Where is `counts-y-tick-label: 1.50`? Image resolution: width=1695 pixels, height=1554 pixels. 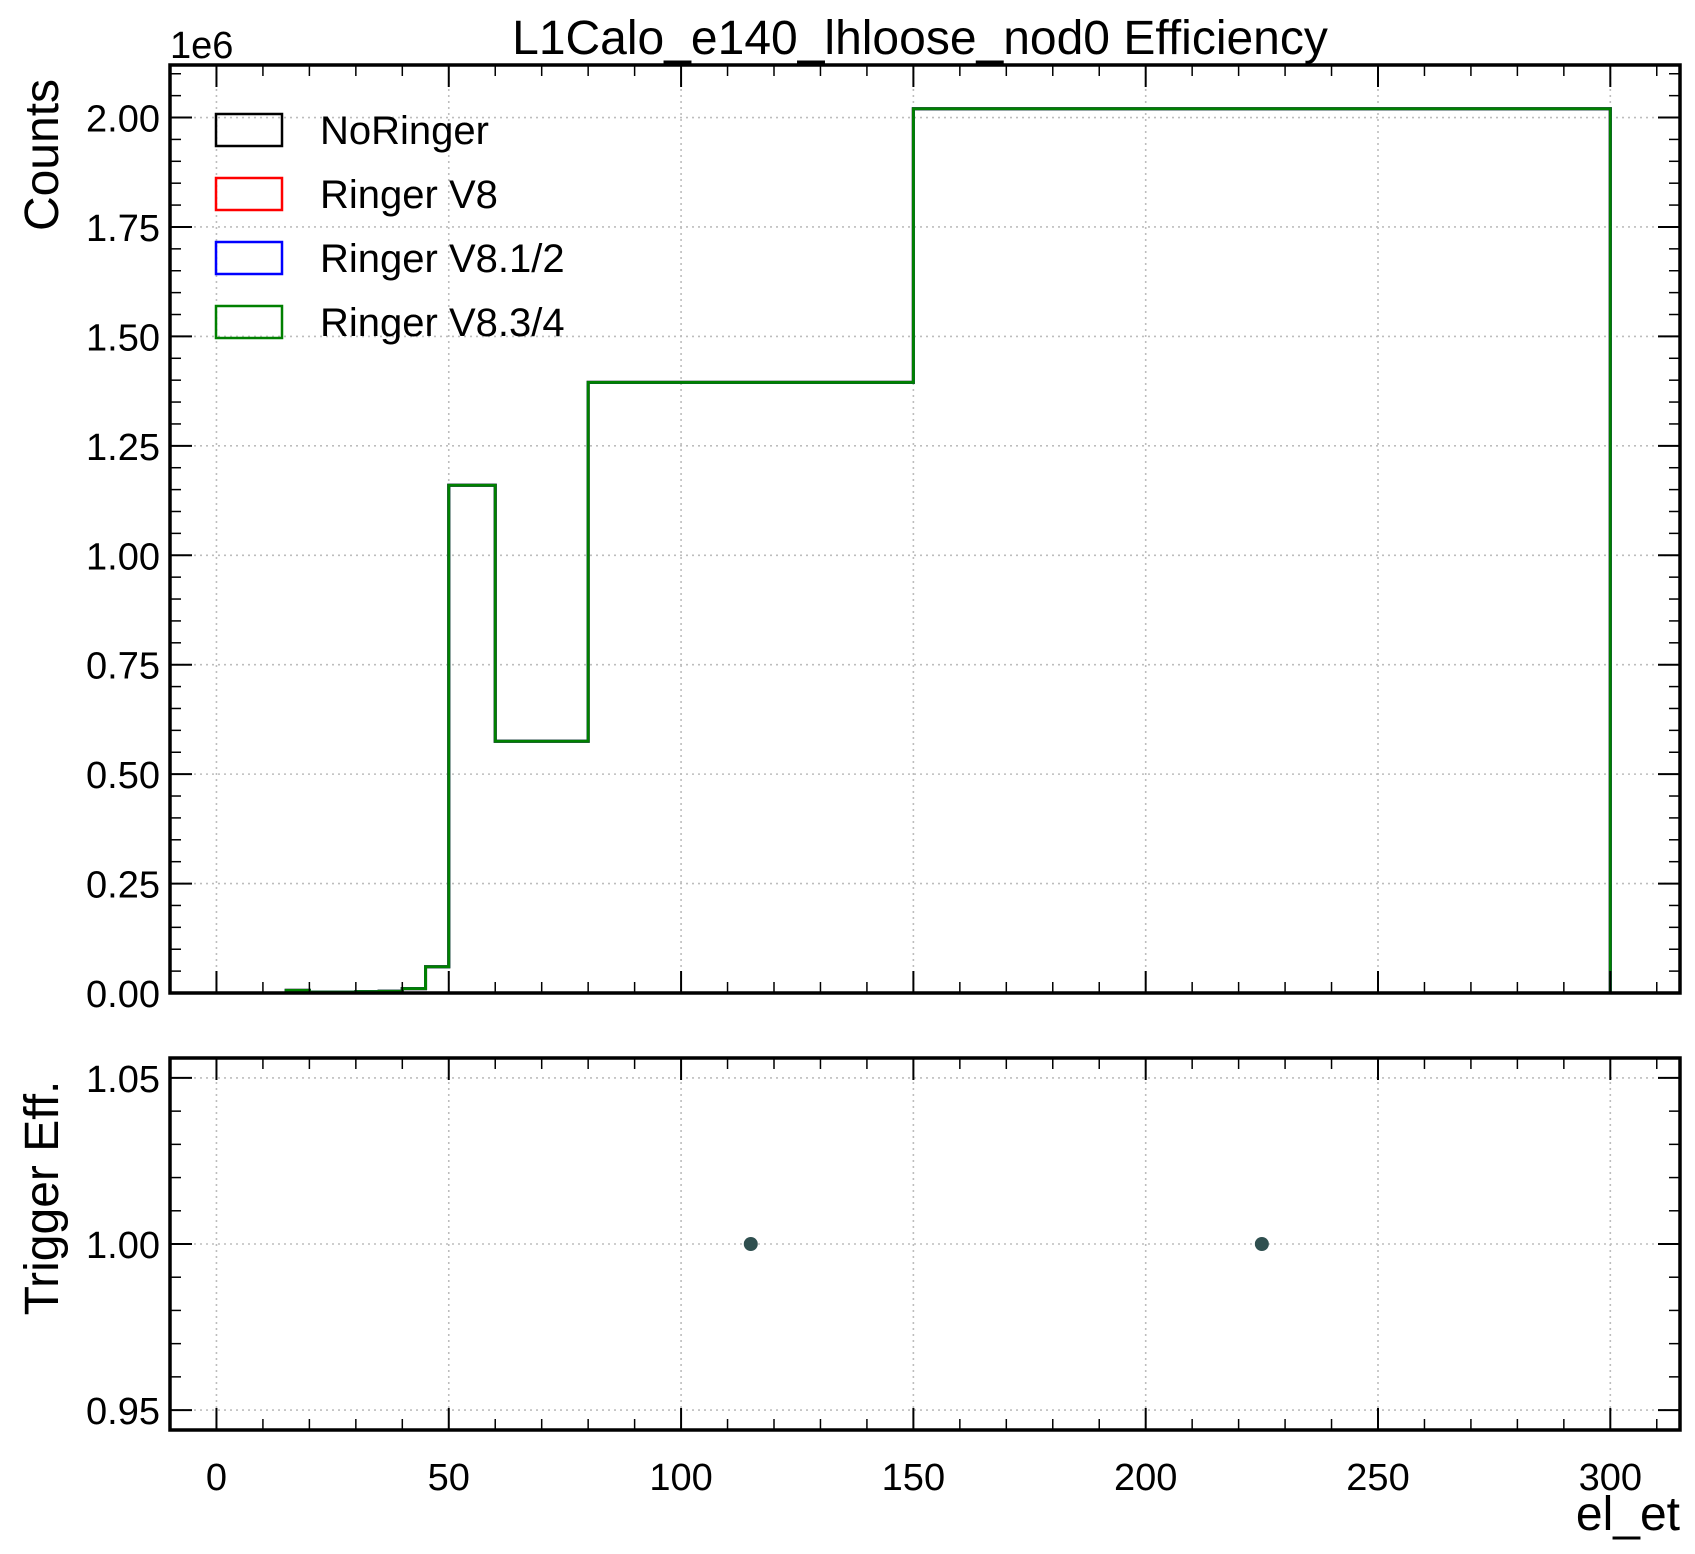 counts-y-tick-label: 1.50 is located at coordinates (123, 338).